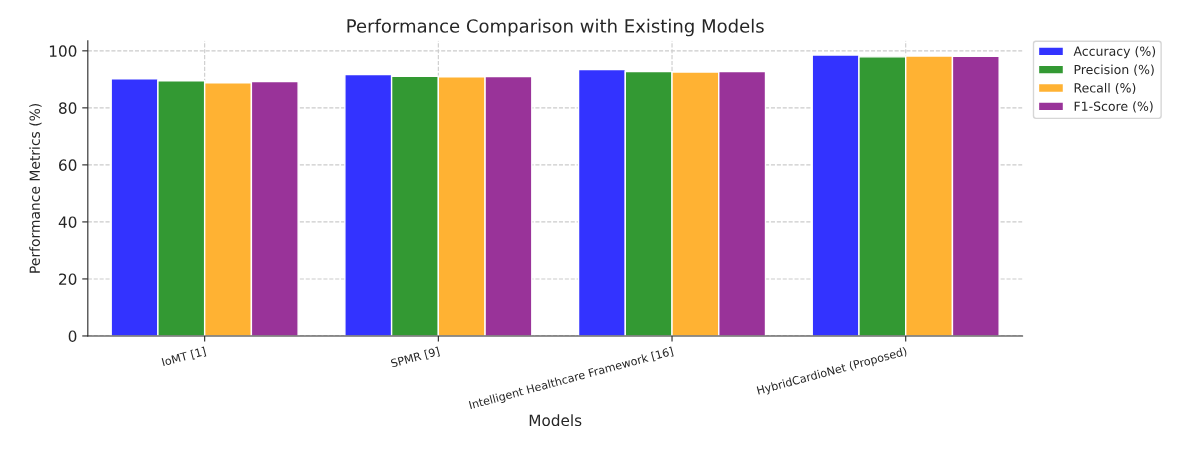  Describe the element at coordinates (68, 165) in the screenshot. I see `y-tick-label: 60` at that location.